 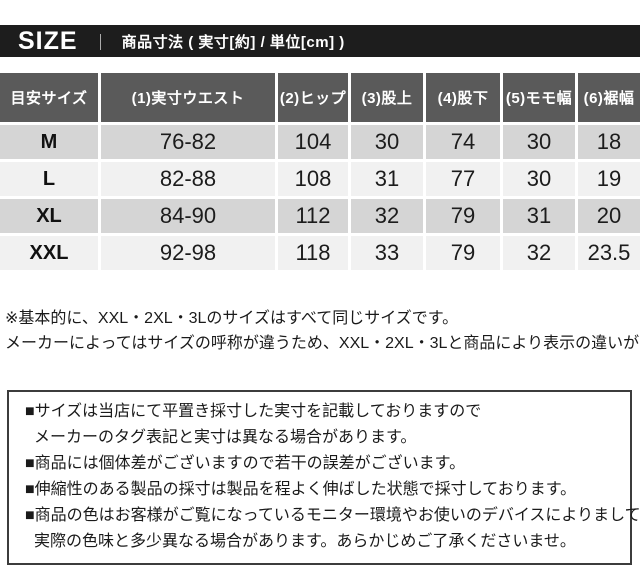 What do you see at coordinates (609, 253) in the screenshot?
I see `table-cell: 23.5` at bounding box center [609, 253].